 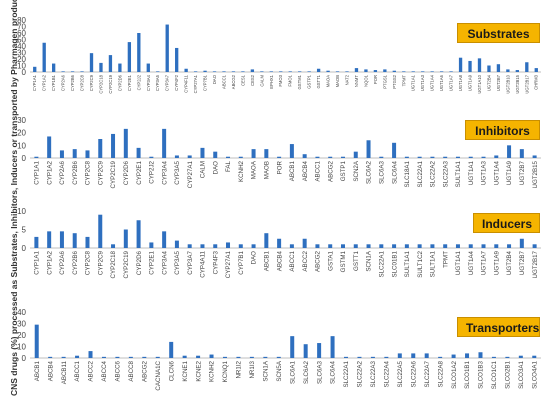 I want to click on x-tick-label: FMO1, so click(x=290, y=80).